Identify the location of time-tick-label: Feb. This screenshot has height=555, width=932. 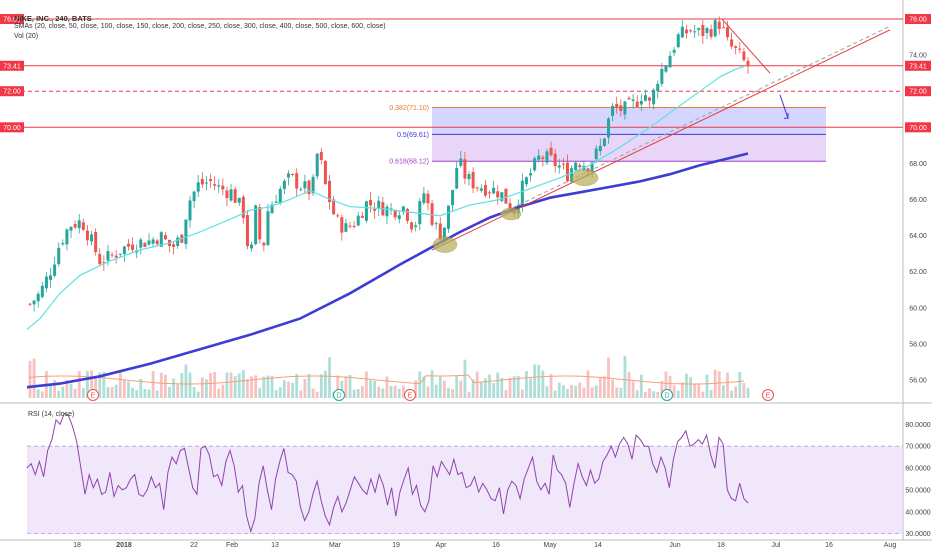
(232, 545).